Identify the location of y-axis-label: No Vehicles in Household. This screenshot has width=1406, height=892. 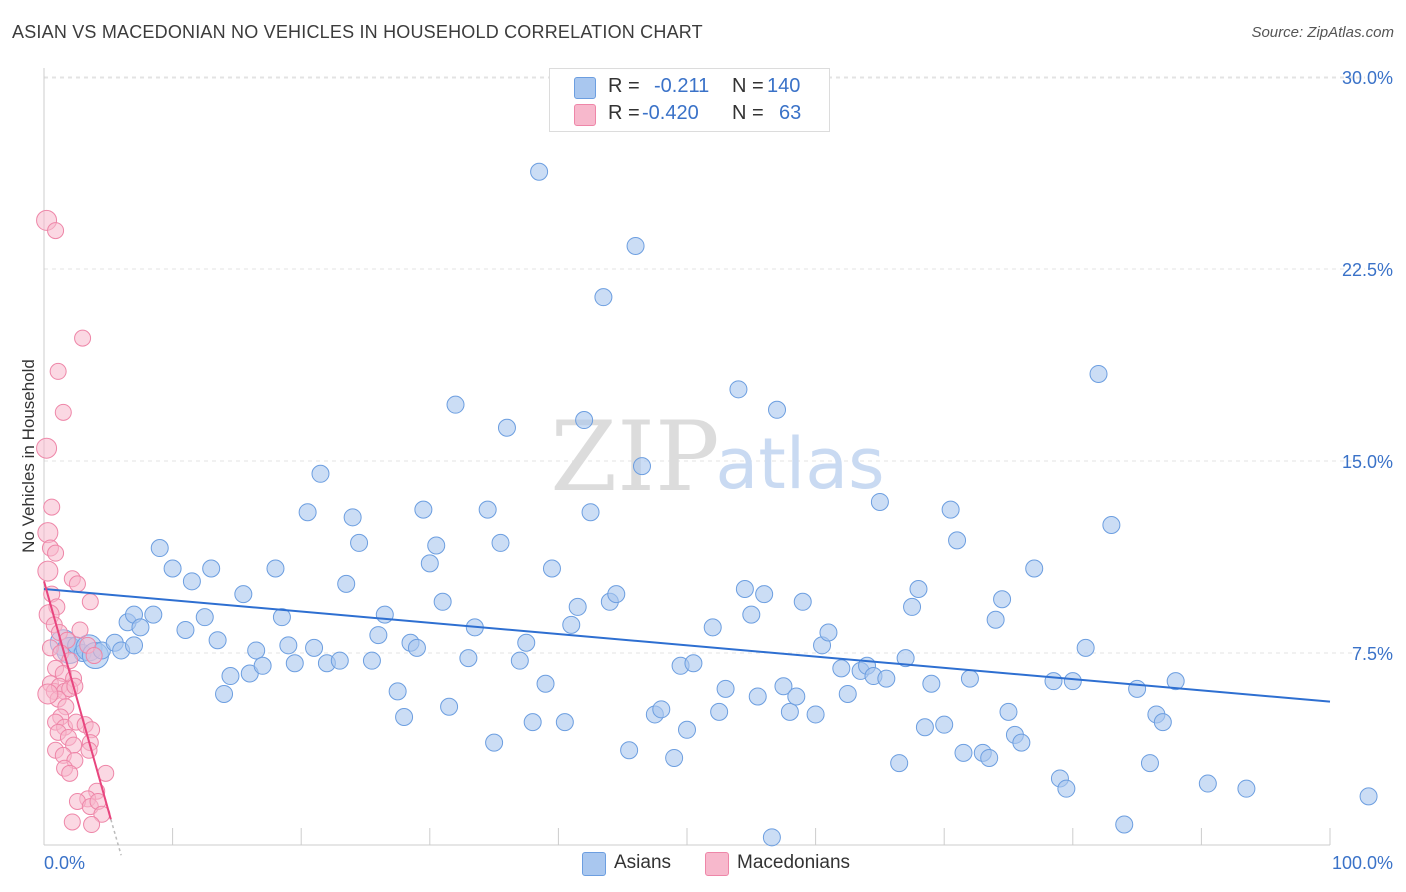
(28, 456).